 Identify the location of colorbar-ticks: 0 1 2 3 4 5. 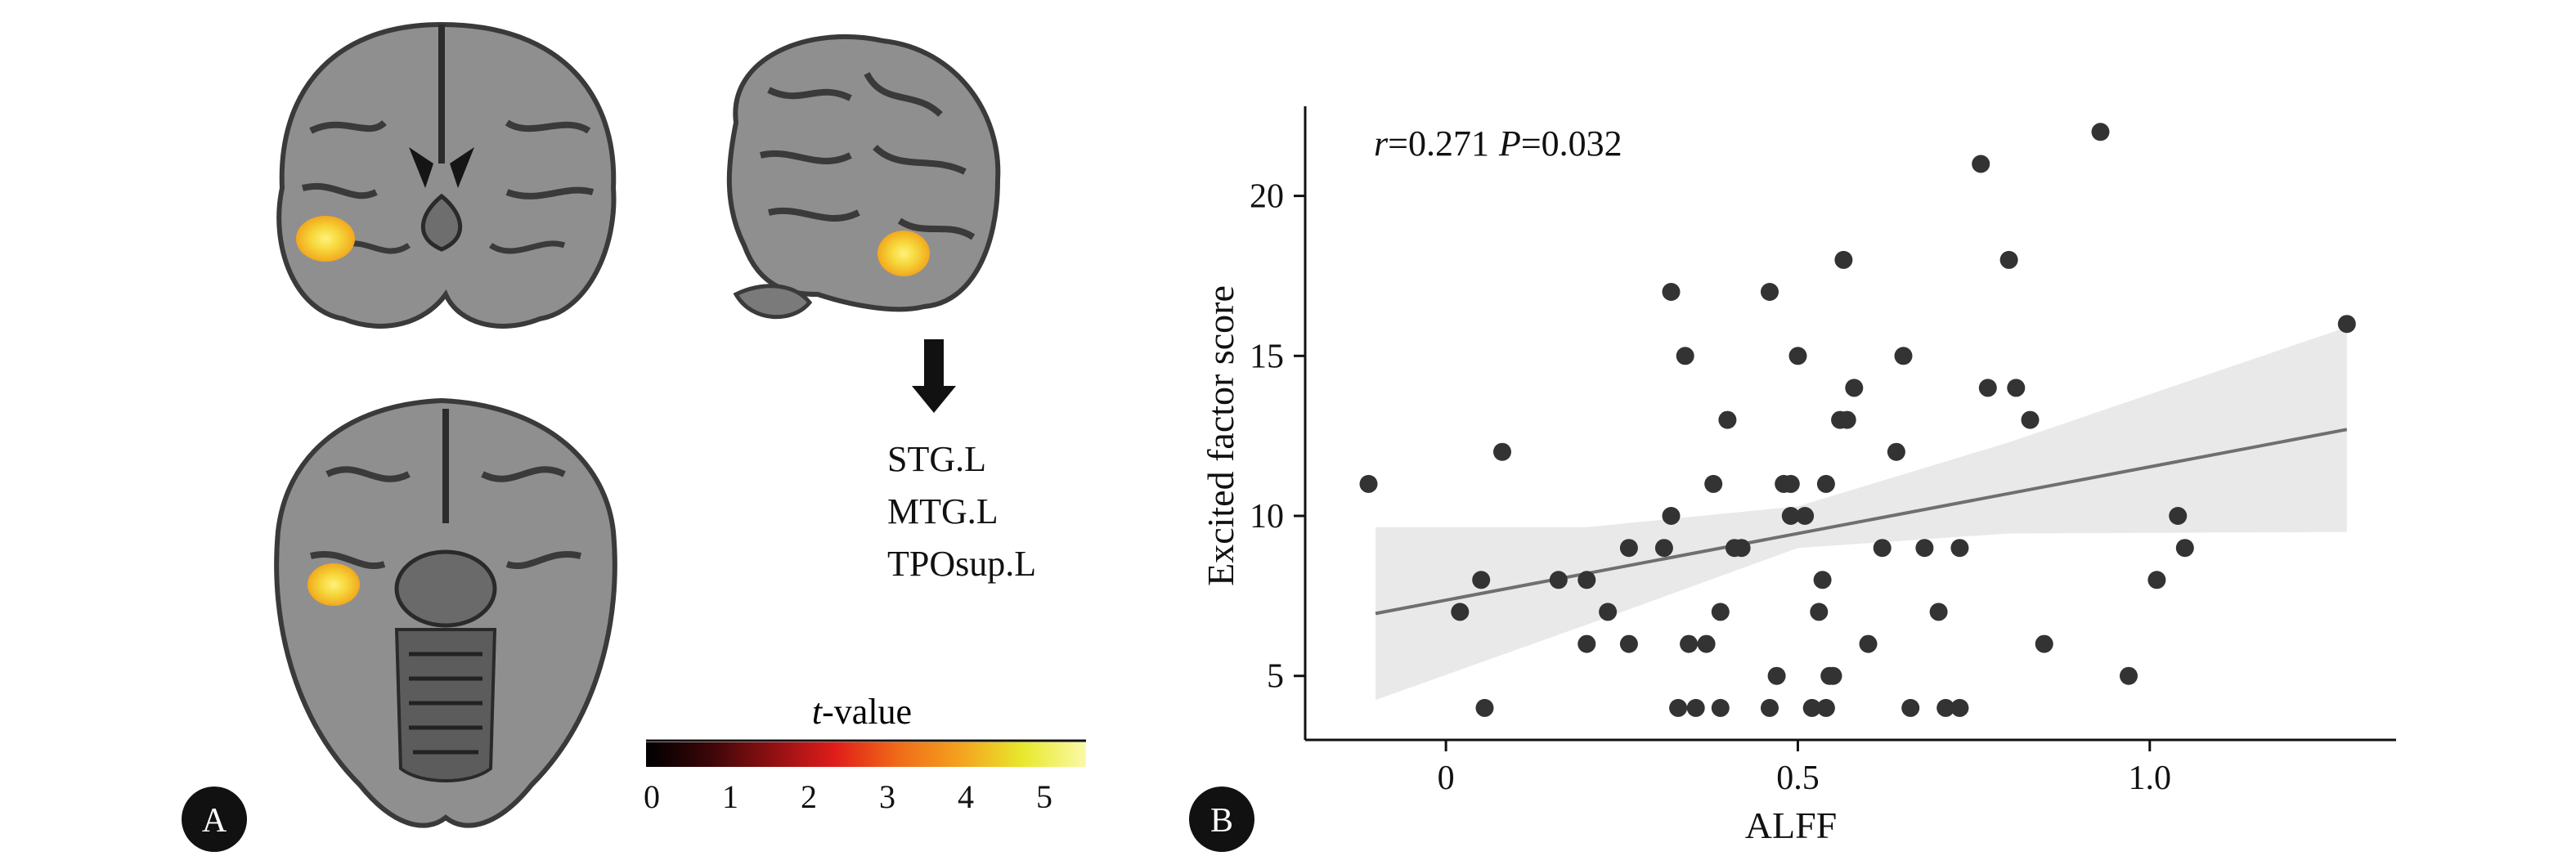
(848, 796).